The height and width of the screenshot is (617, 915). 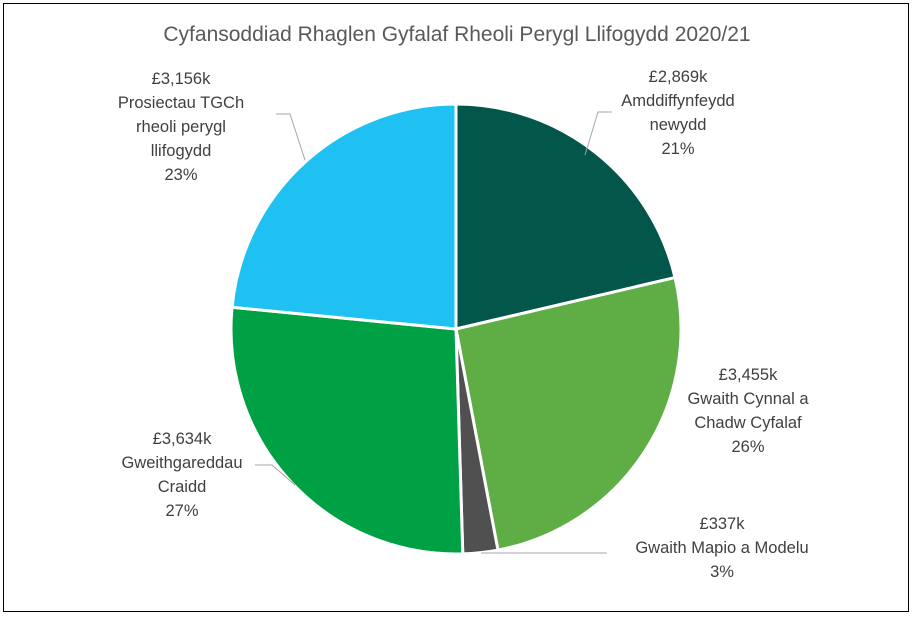 What do you see at coordinates (180, 175) in the screenshot?
I see `percent-label: 23%` at bounding box center [180, 175].